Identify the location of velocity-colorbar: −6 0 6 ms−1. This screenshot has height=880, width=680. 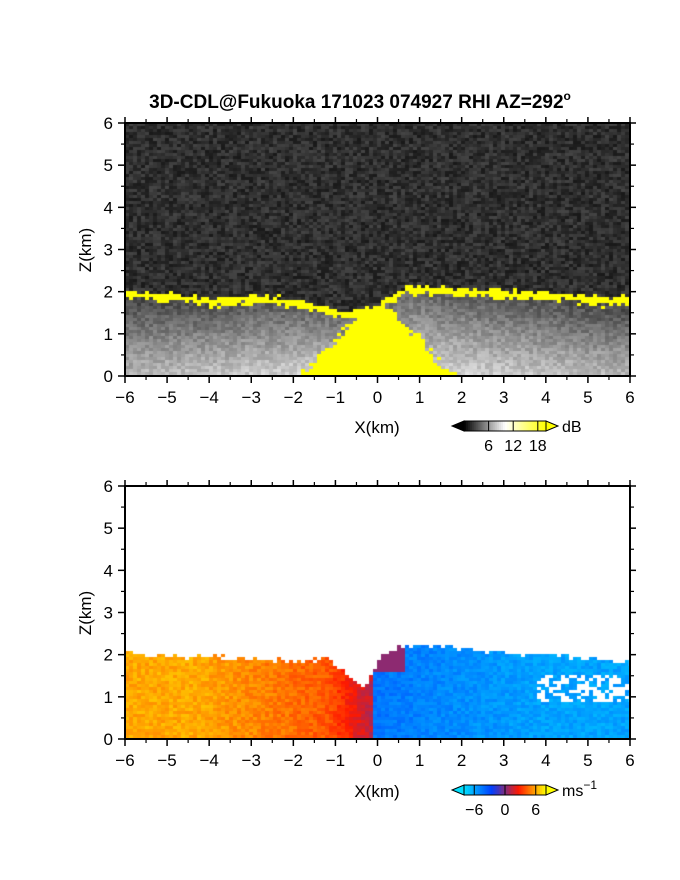
(523, 798).